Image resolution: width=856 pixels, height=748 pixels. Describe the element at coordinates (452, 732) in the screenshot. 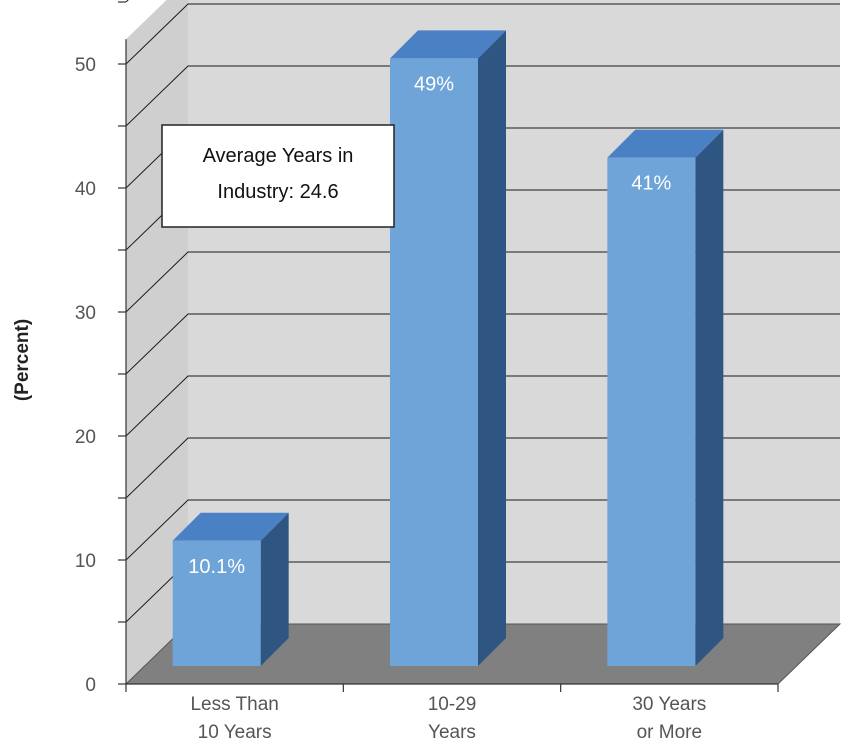

I see `x-tick-label: Years` at that location.